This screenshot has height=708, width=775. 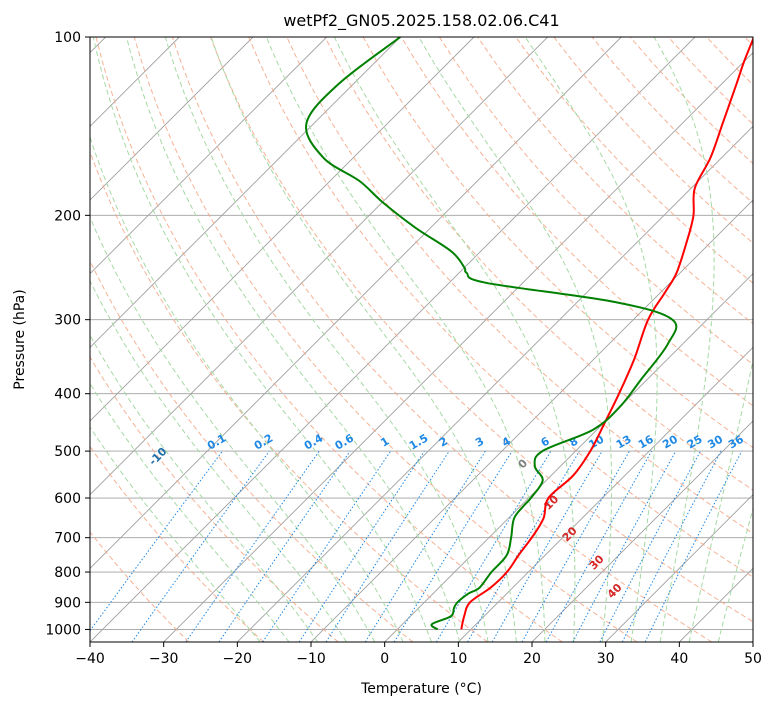 I want to click on x-tick-label: −10, so click(x=311, y=659).